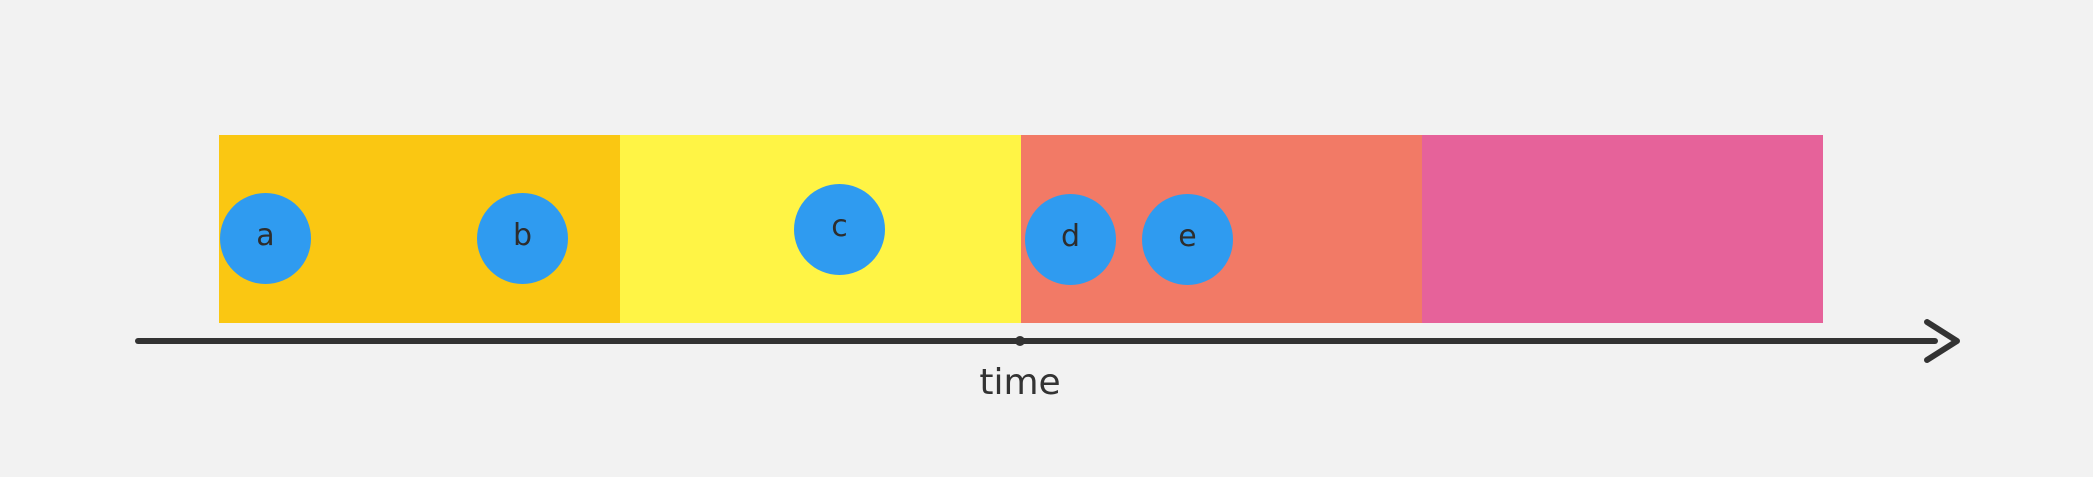  What do you see at coordinates (265, 238) in the screenshot?
I see `event-marker-a: a` at bounding box center [265, 238].